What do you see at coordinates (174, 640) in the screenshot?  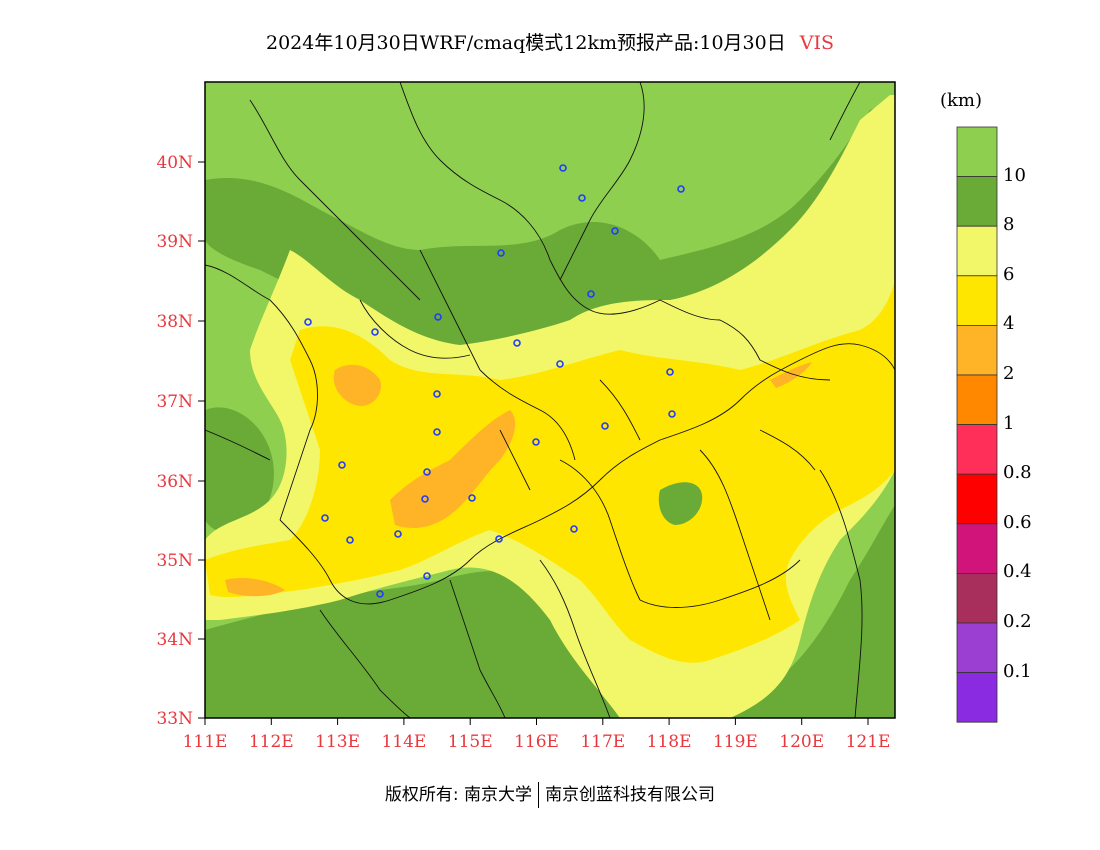 I see `lat-label: 34N` at bounding box center [174, 640].